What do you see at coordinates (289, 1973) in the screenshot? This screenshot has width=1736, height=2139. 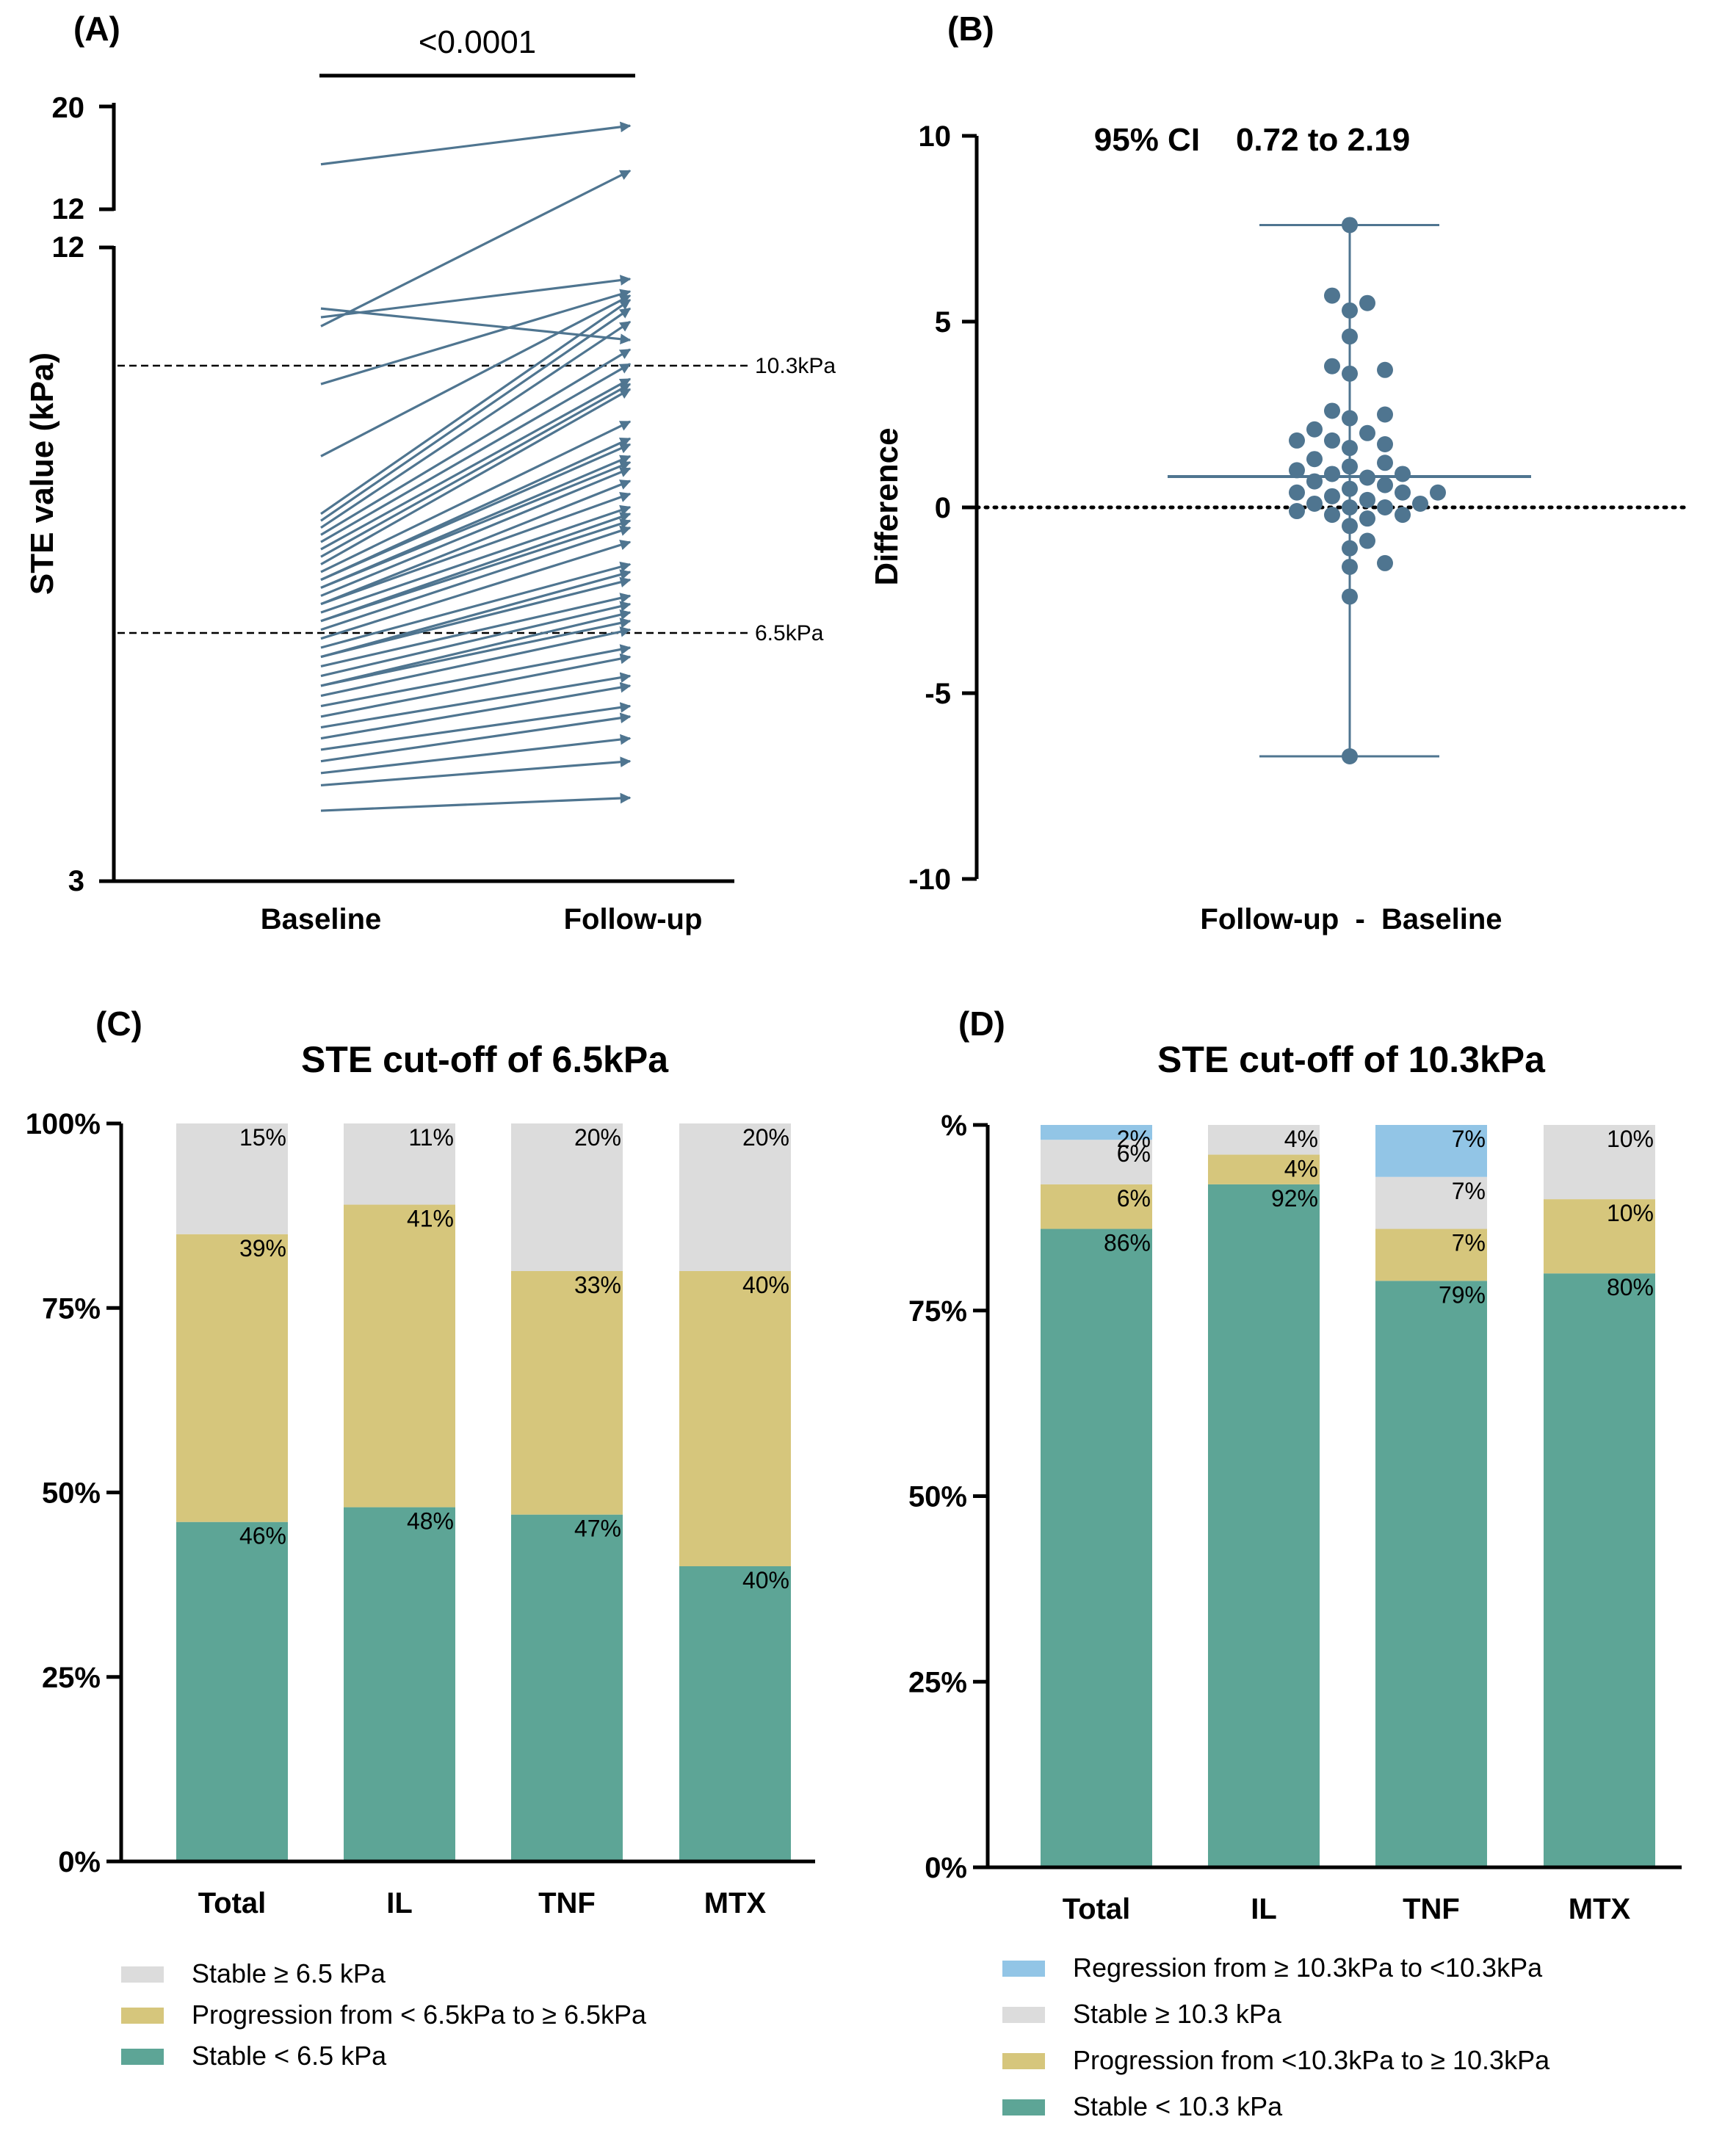 I see `legend-label: Stable ≥ 6.5 kPa` at bounding box center [289, 1973].